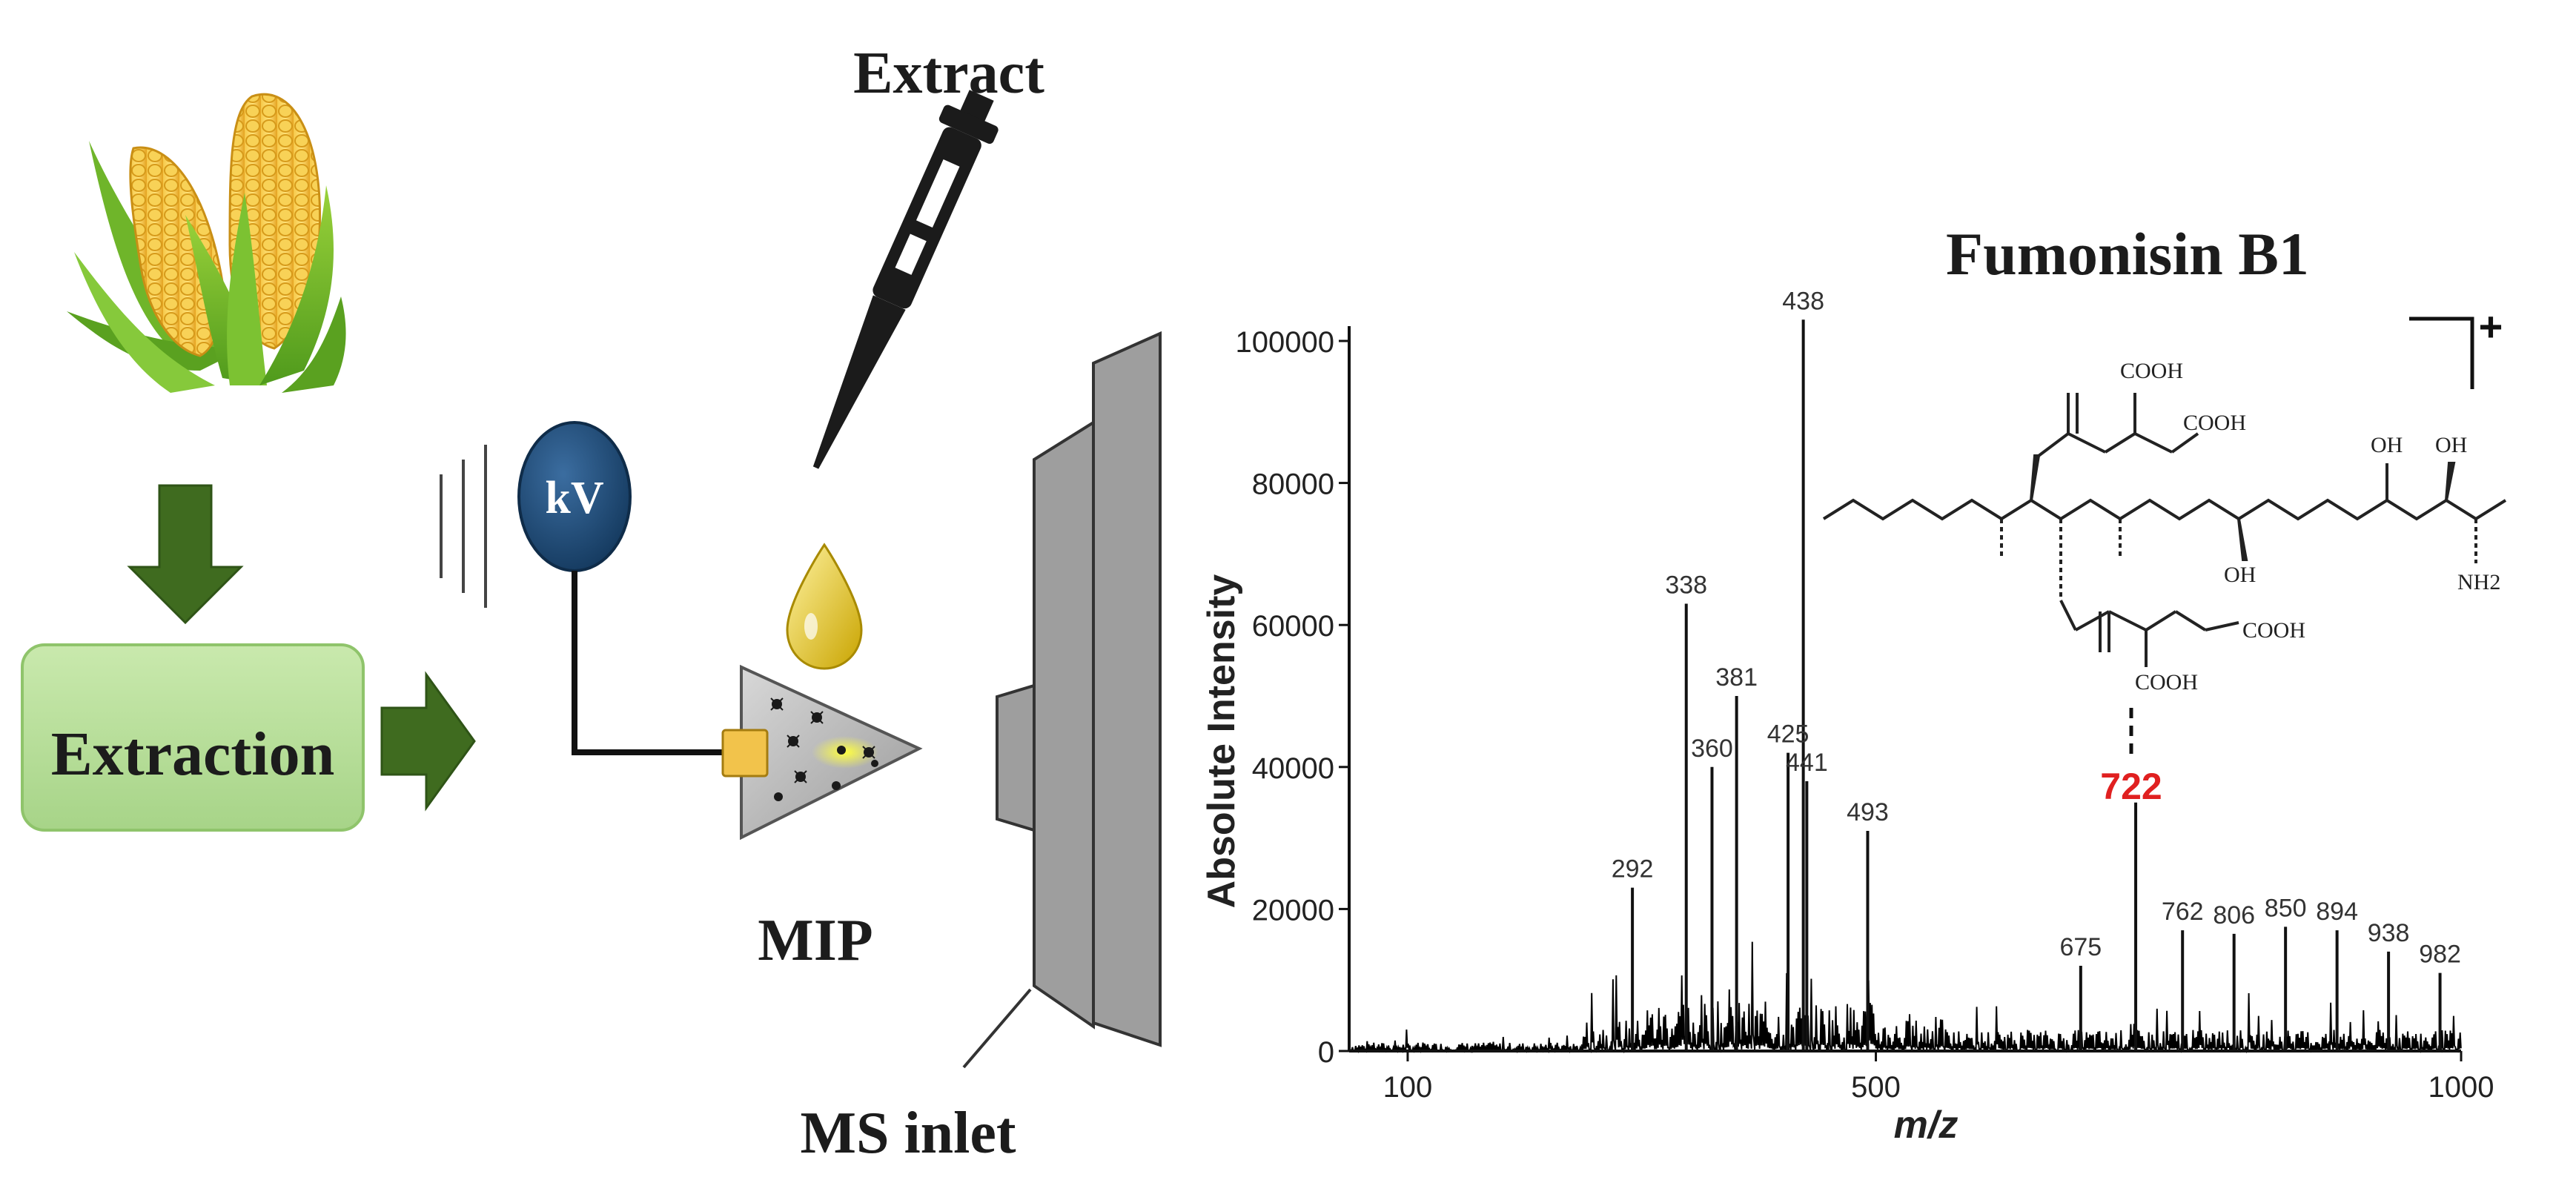  What do you see at coordinates (1788, 734) in the screenshot?
I see `peak-label-425: 425` at bounding box center [1788, 734].